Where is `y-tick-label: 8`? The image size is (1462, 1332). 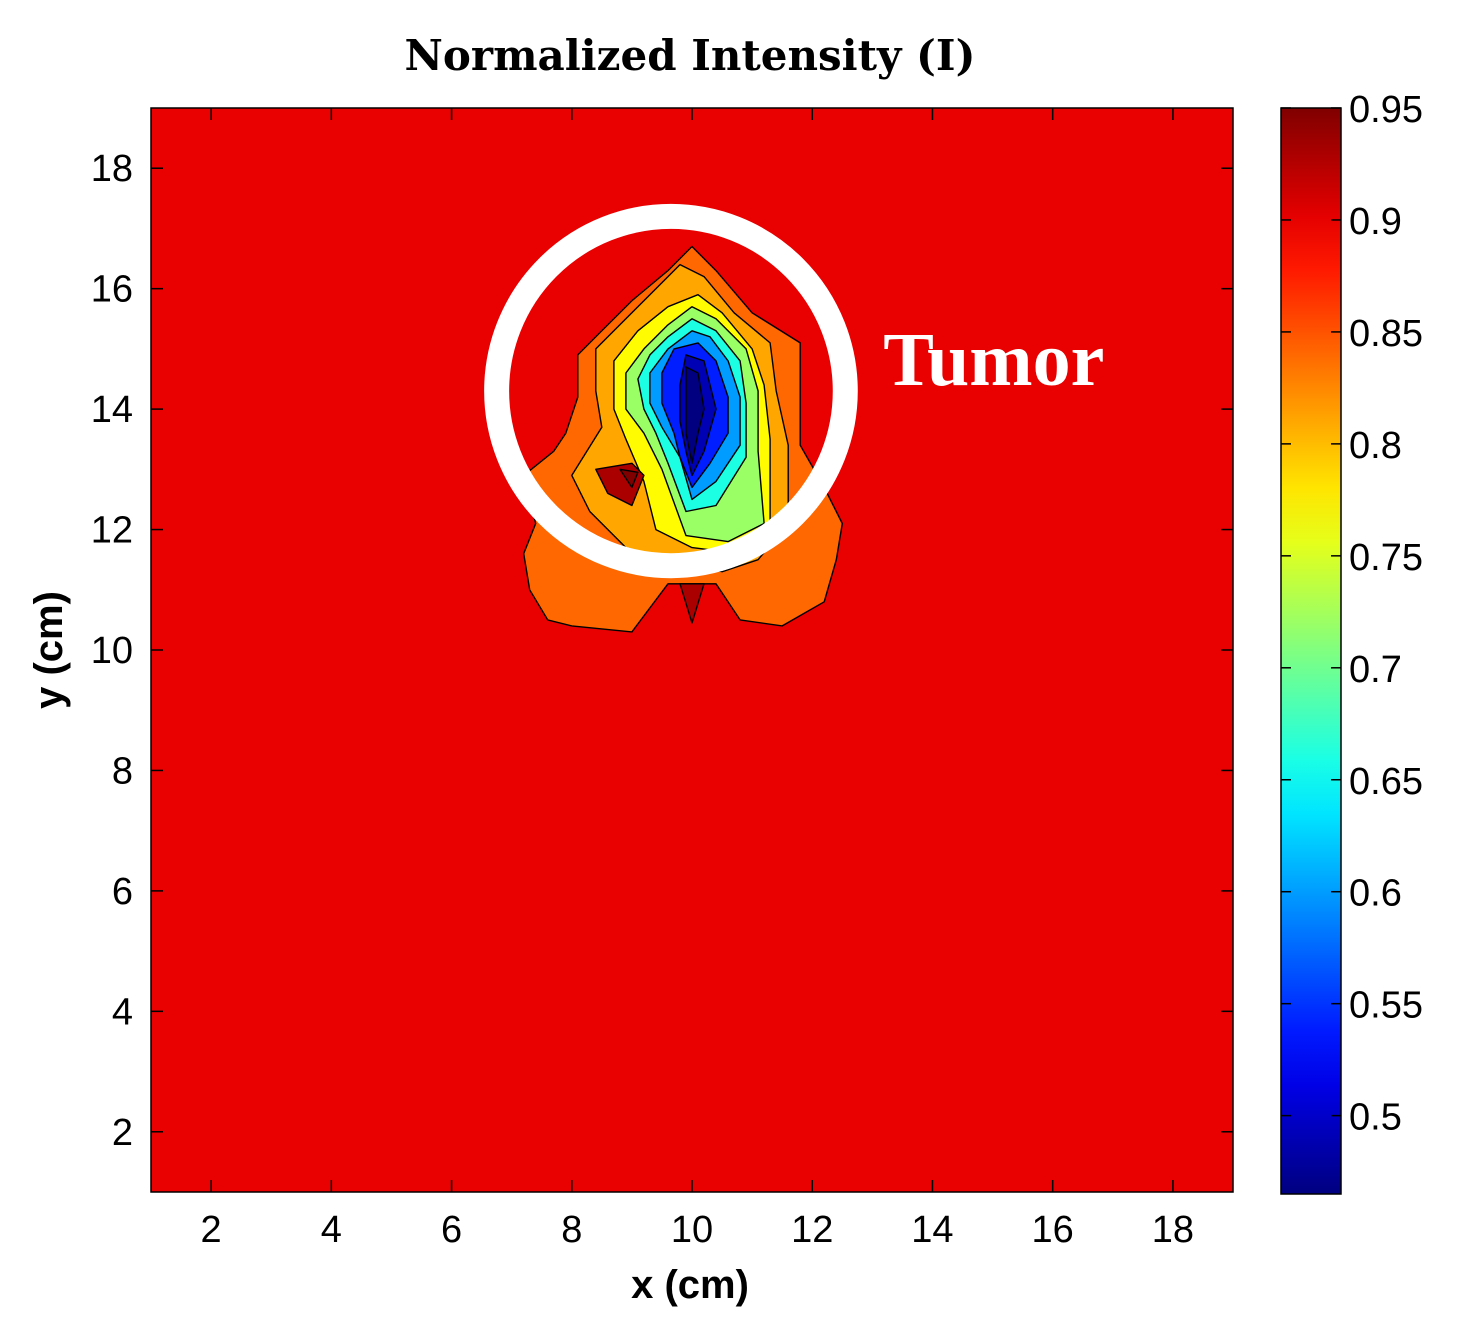 y-tick-label: 8 is located at coordinates (122, 771).